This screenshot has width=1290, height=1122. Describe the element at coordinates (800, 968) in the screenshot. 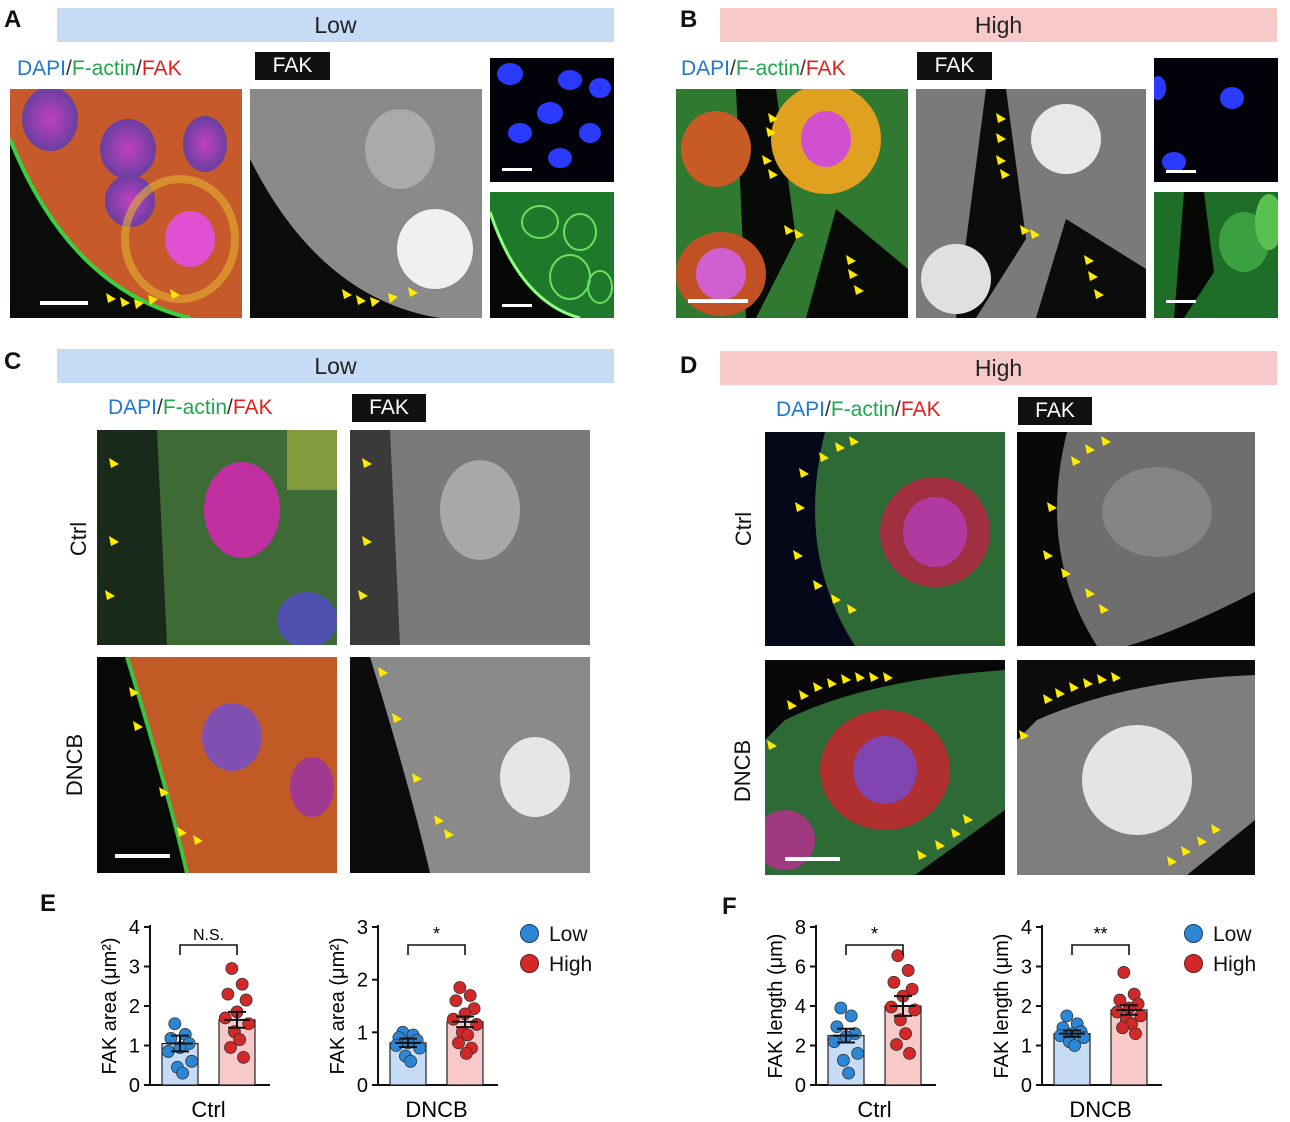

I see `y-tick-label: 6` at that location.